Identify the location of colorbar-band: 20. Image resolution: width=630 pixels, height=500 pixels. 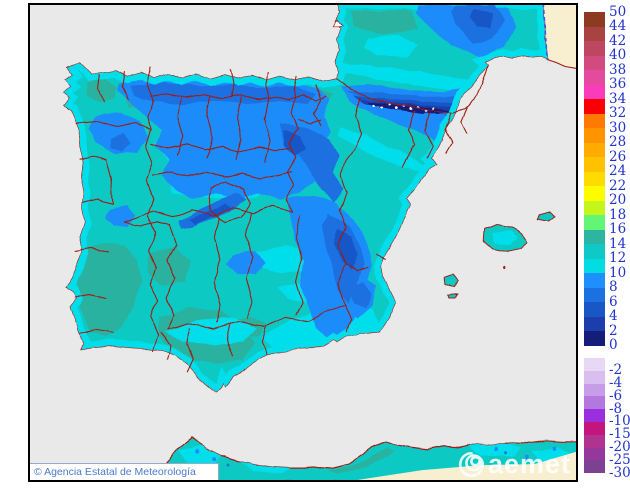
(605, 196).